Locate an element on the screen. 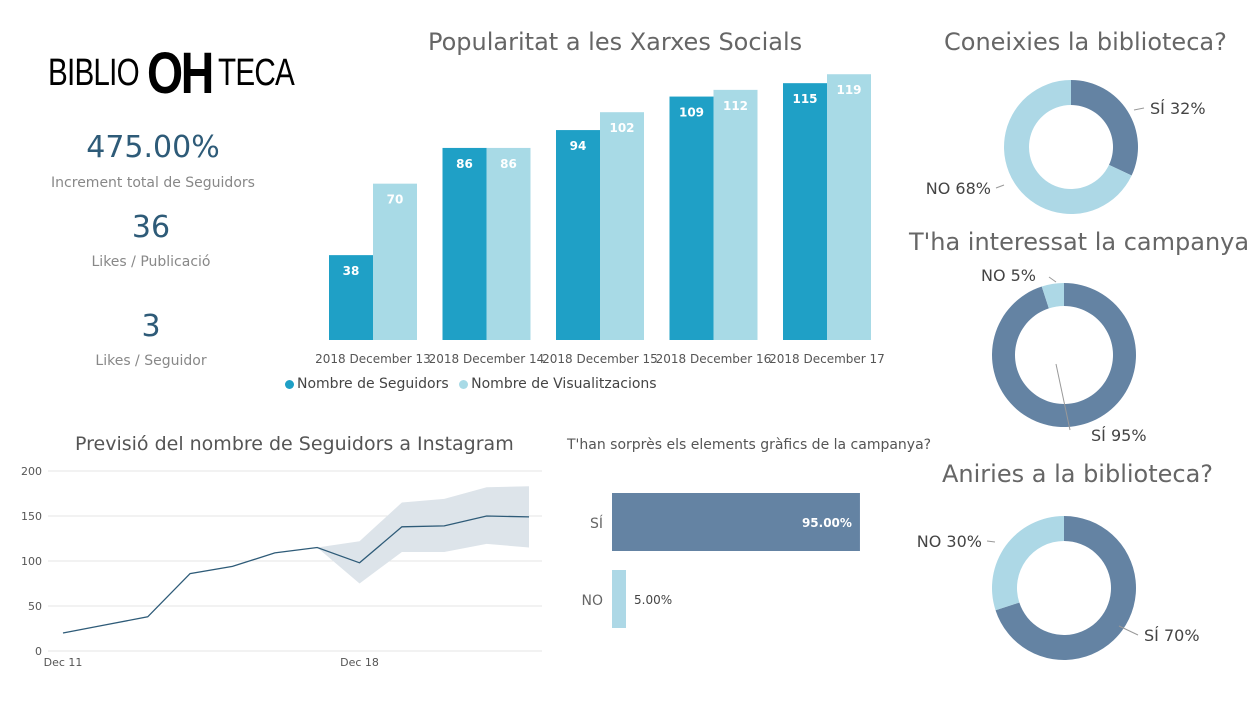  bar-data-label: 102 is located at coordinates (621, 128).